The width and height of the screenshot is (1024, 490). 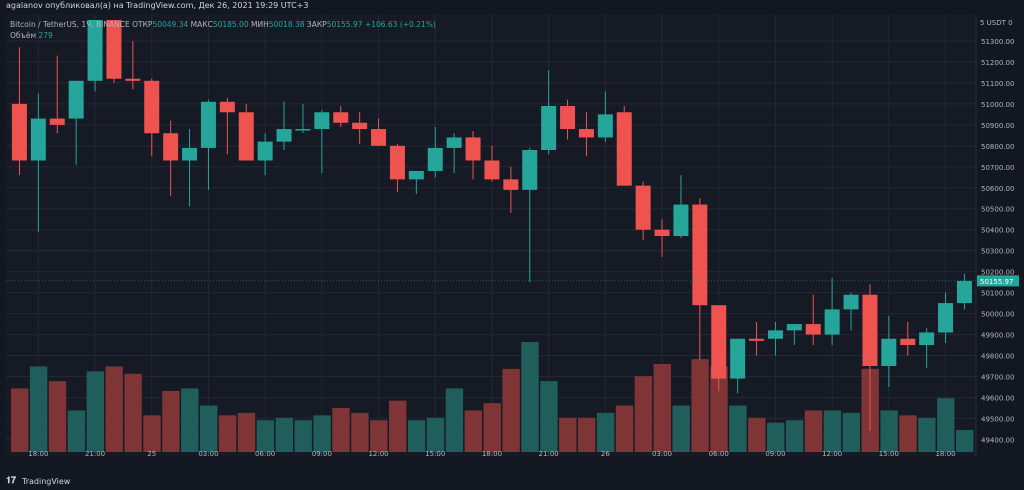 What do you see at coordinates (997, 210) in the screenshot?
I see `y-tick-label: 50500.00` at bounding box center [997, 210].